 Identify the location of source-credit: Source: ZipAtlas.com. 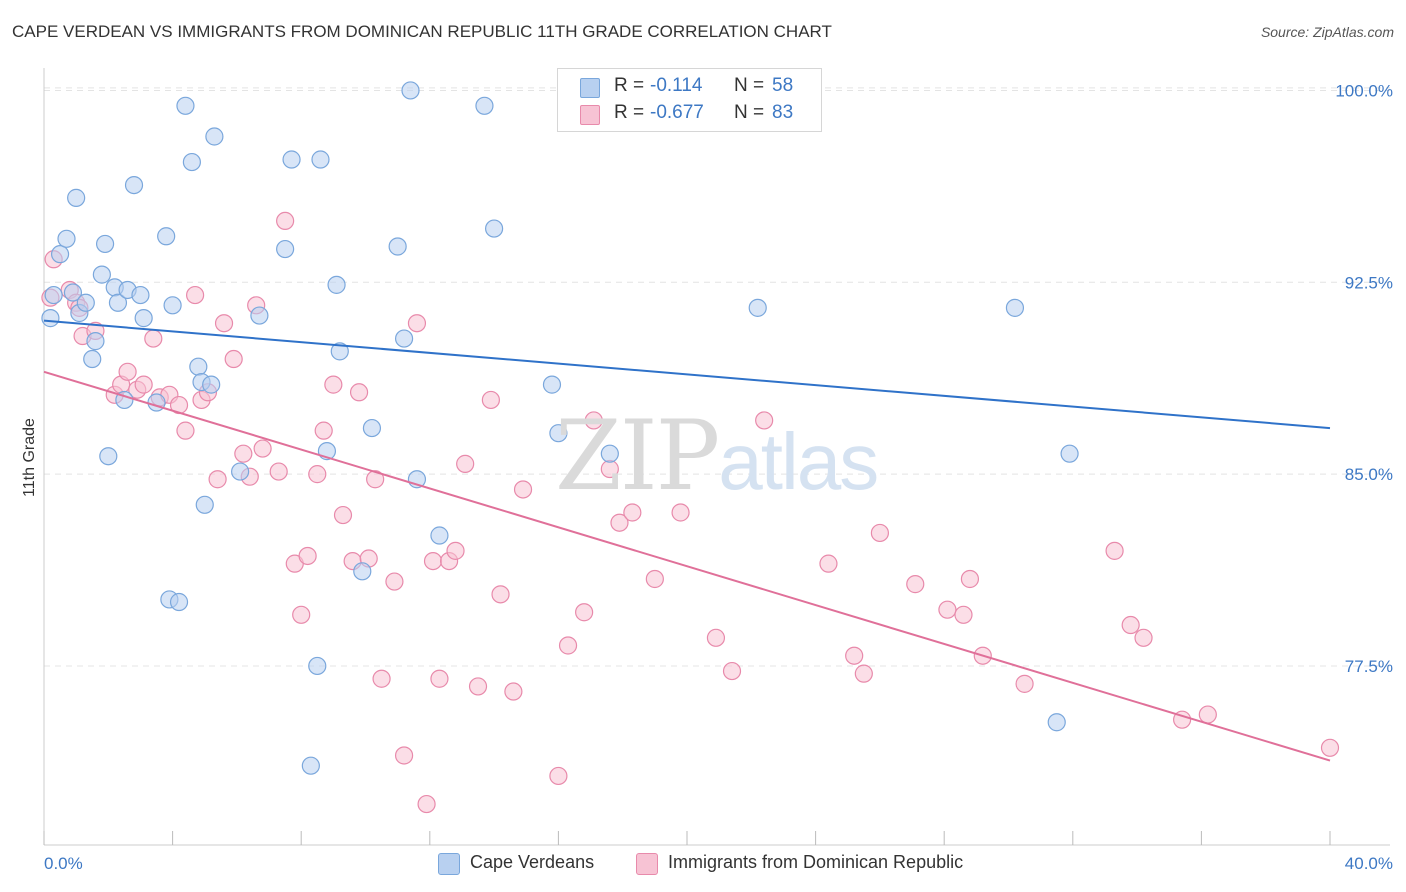
(1327, 32).